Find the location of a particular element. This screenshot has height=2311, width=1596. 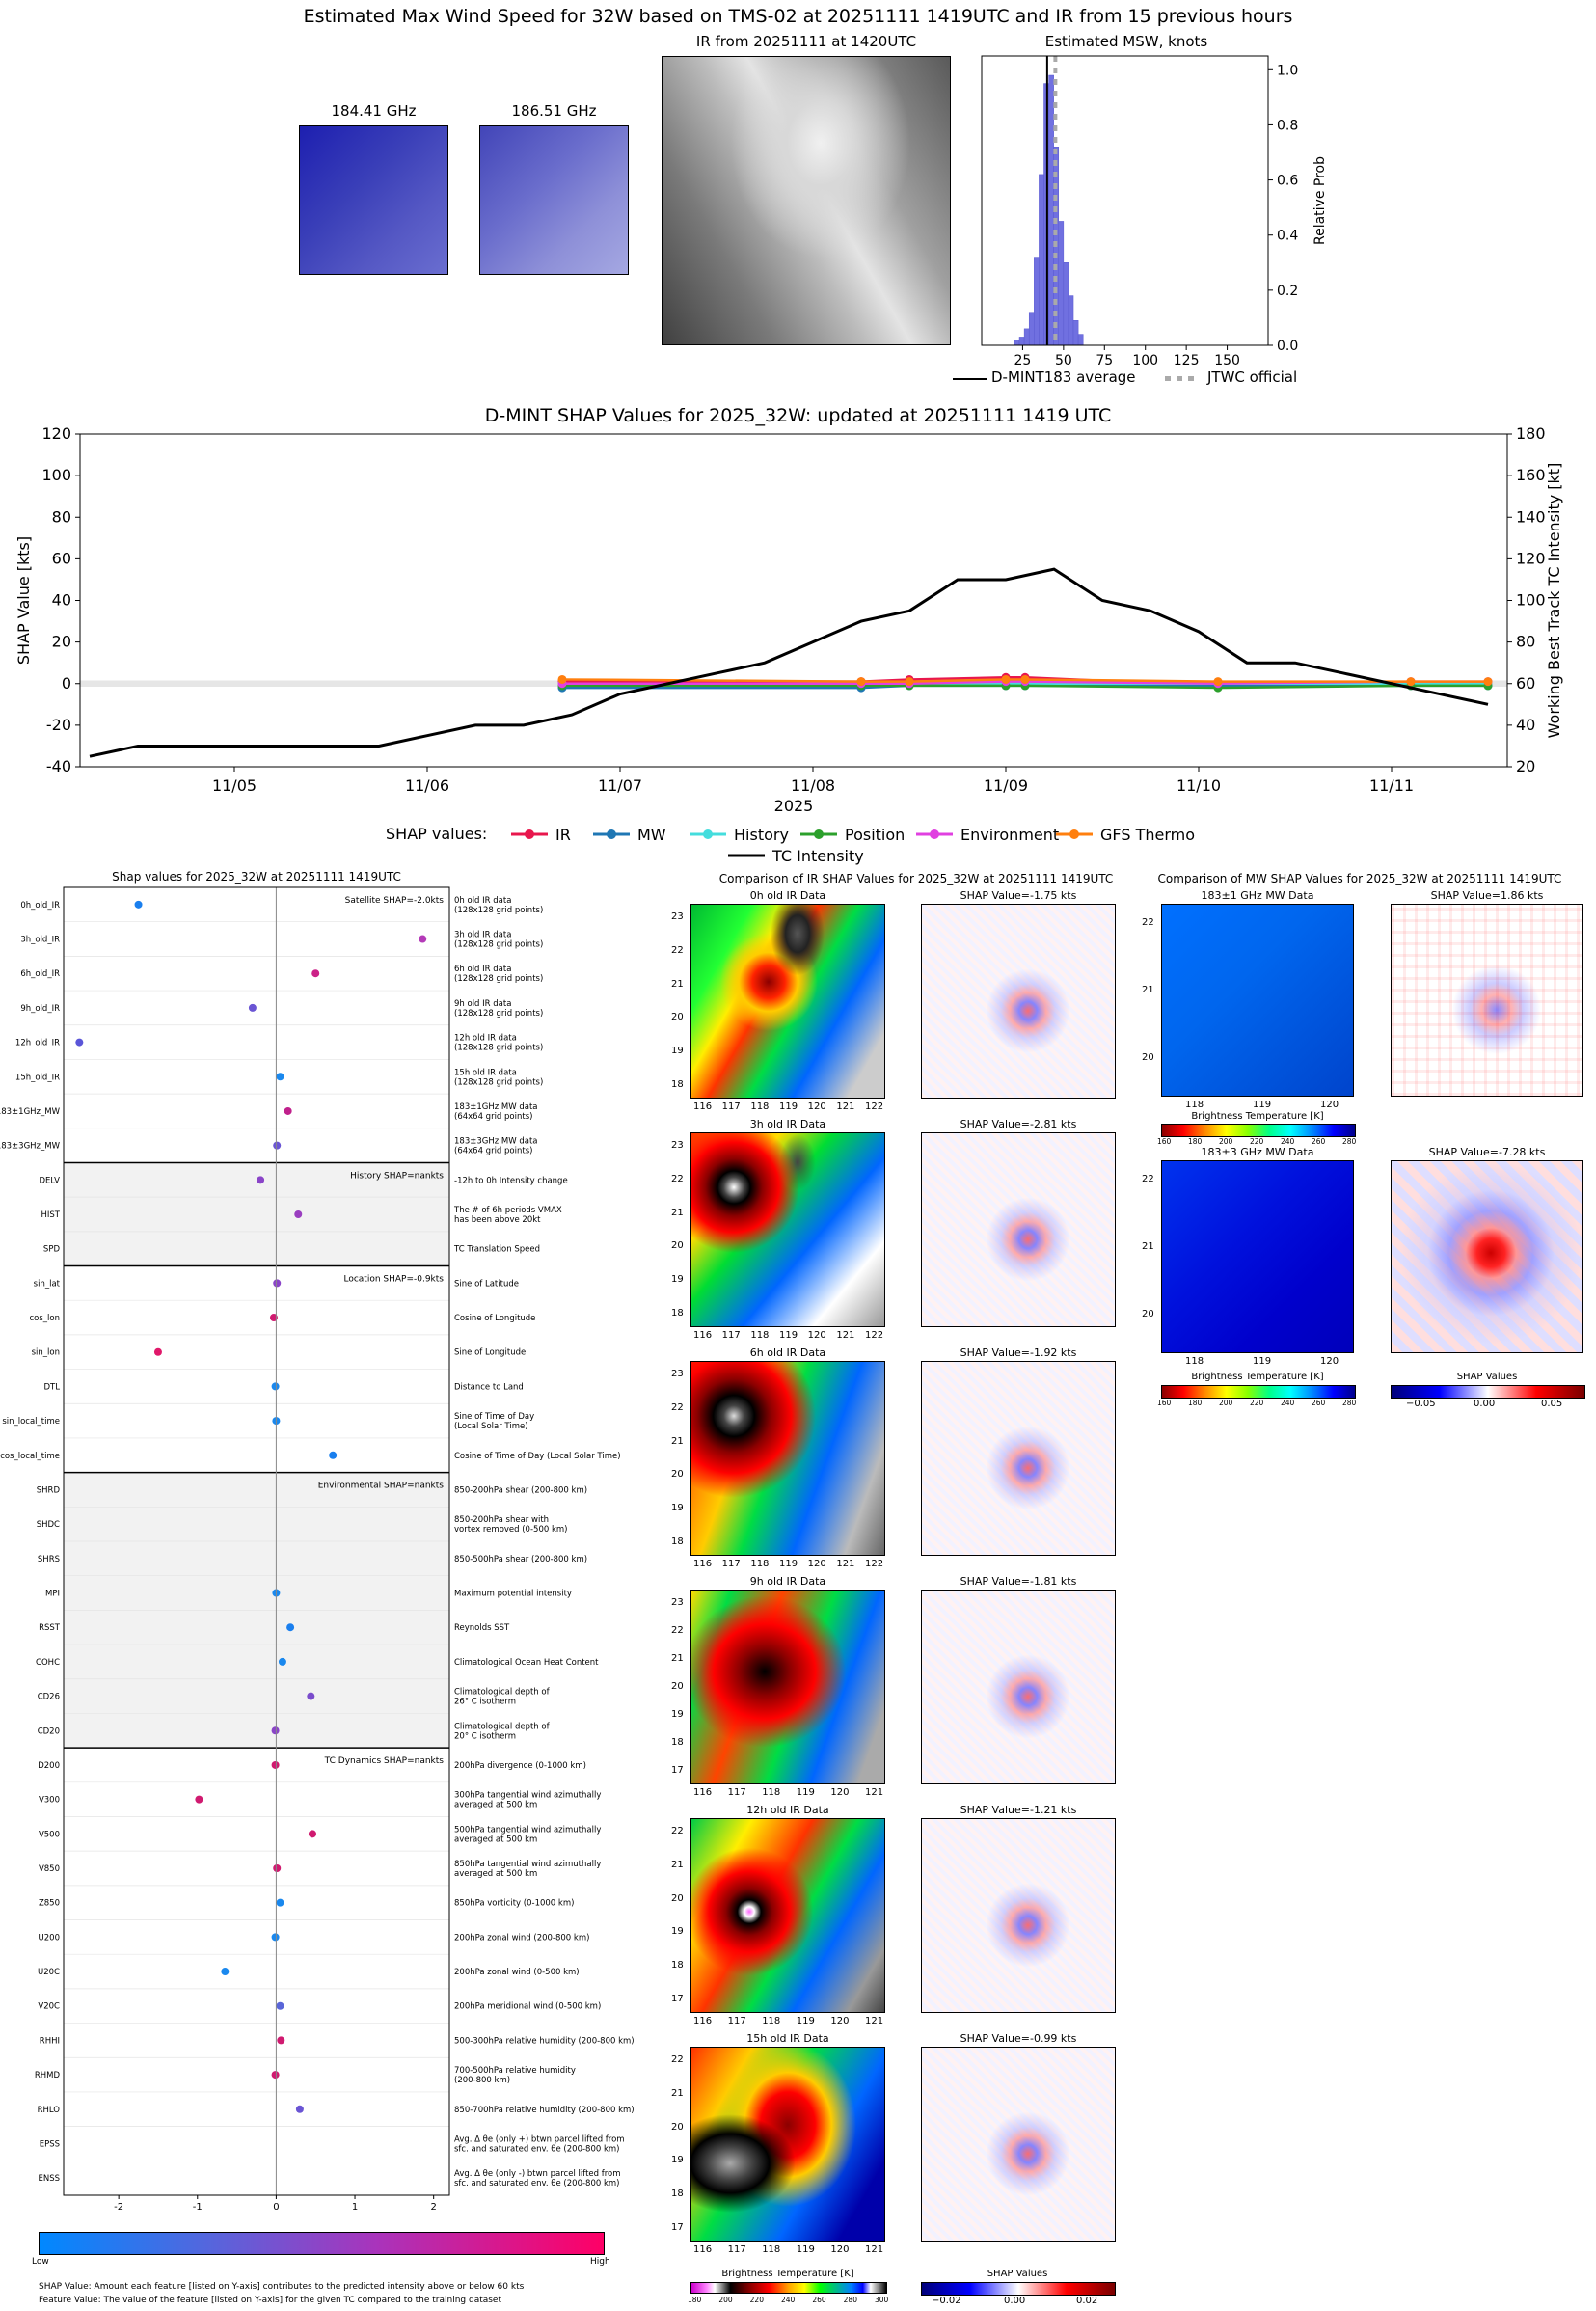

mw-panel-2-image is located at coordinates (554, 200).